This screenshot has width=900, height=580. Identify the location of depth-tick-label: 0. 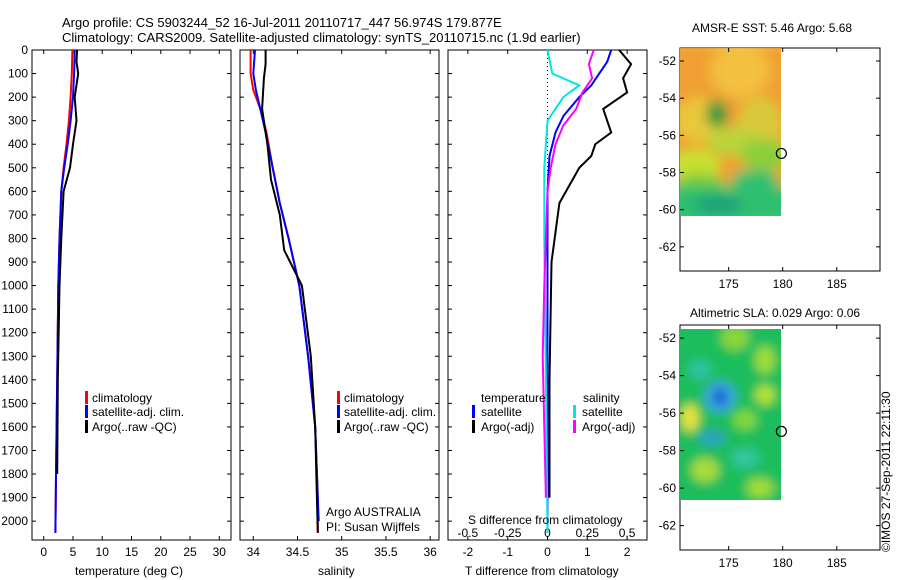
(24, 50).